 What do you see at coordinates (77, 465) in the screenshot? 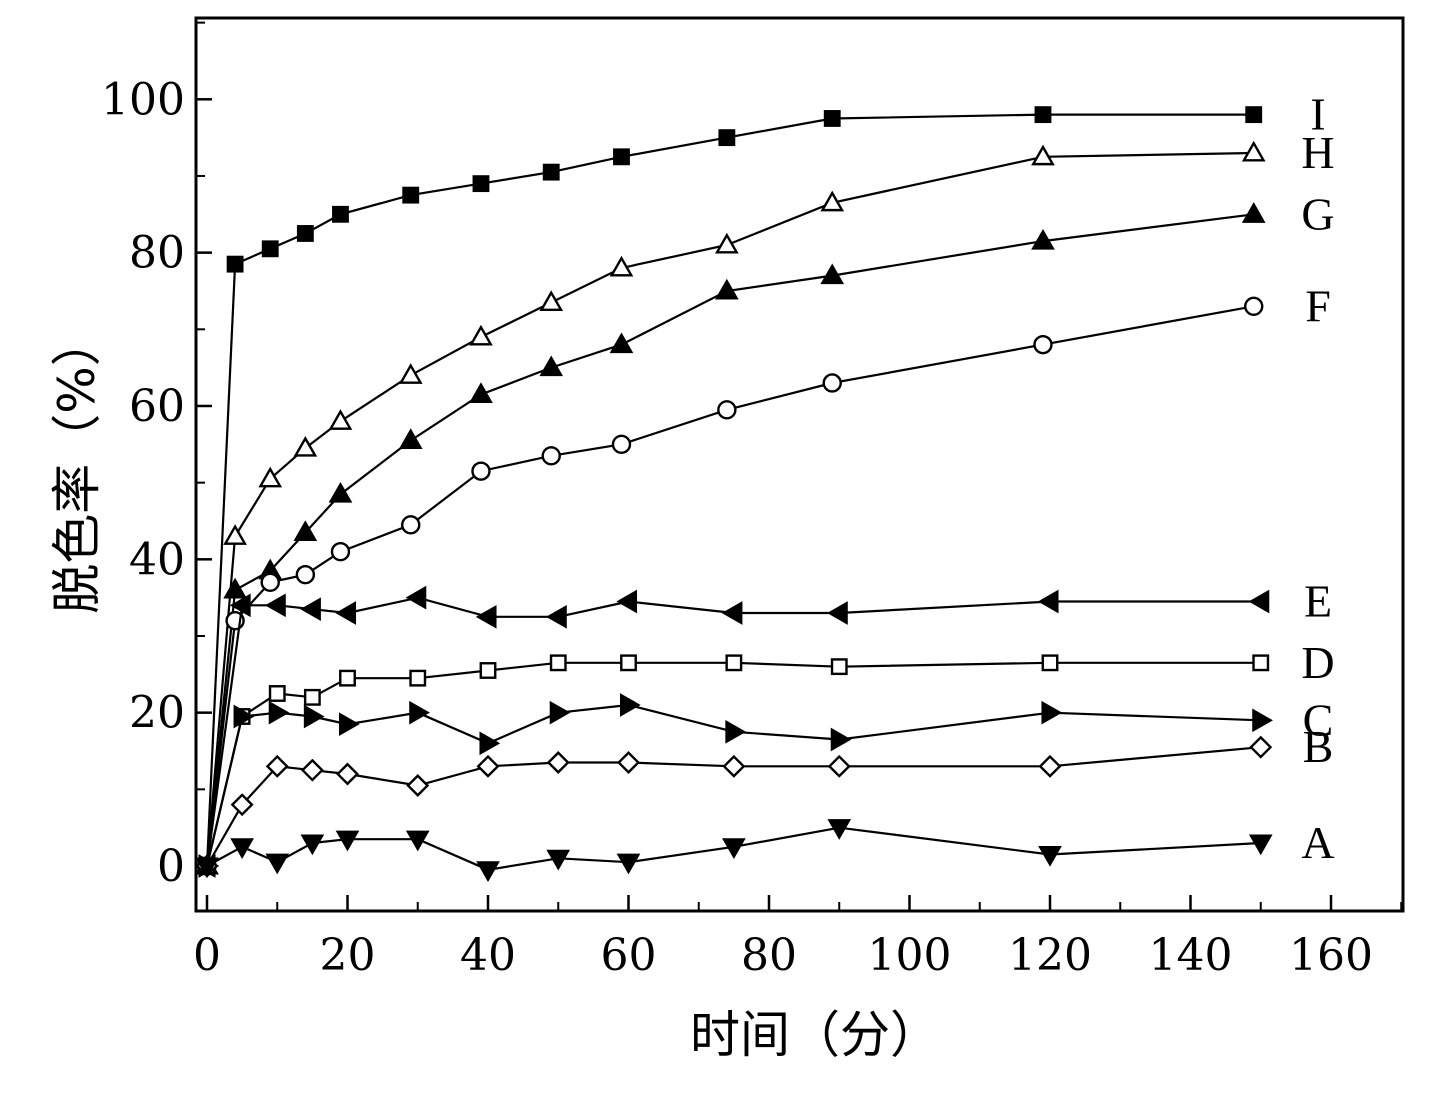
I see `y-axis-title: 脱色率（%）` at bounding box center [77, 465].